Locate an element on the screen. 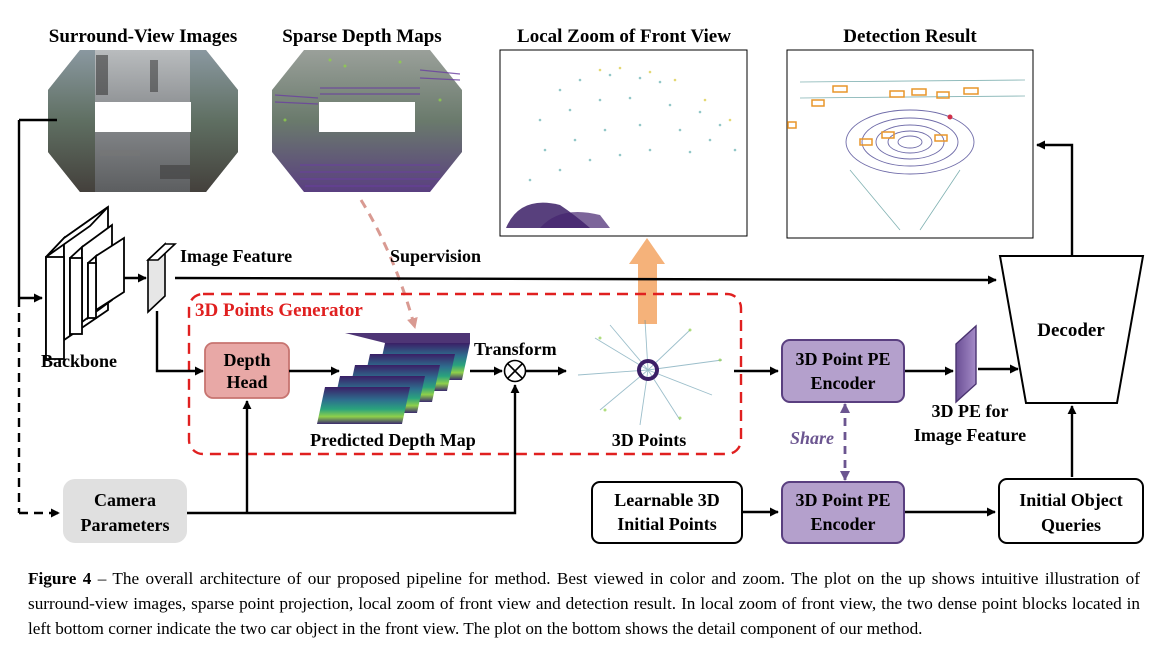 The width and height of the screenshot is (1168, 671). image-feature-label: Image Feature is located at coordinates (236, 256).